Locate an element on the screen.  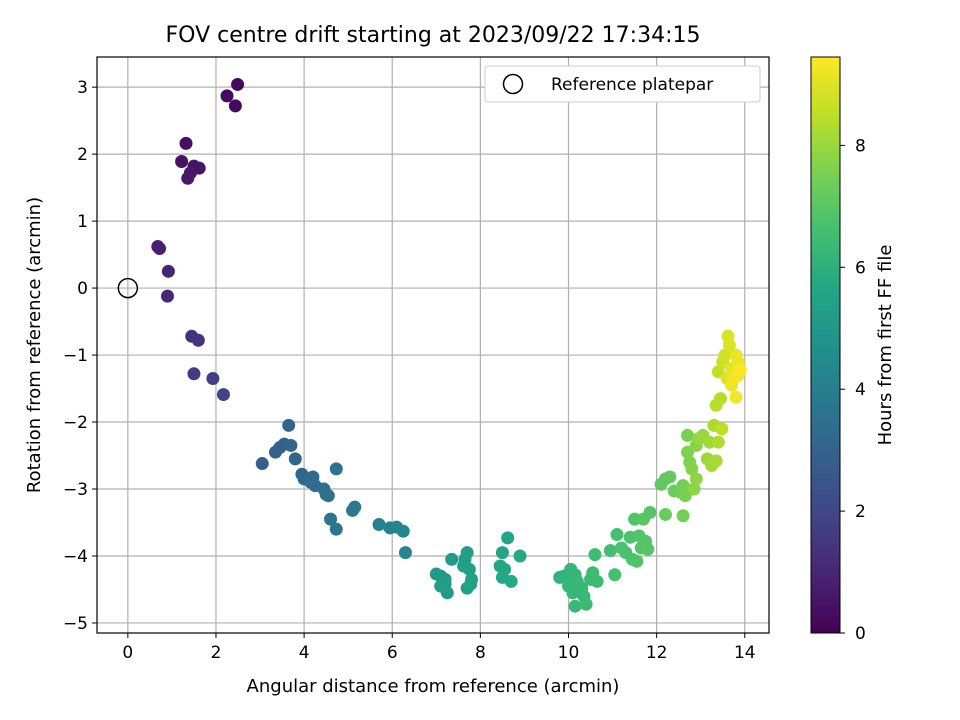
reference-point is located at coordinates (128, 288).